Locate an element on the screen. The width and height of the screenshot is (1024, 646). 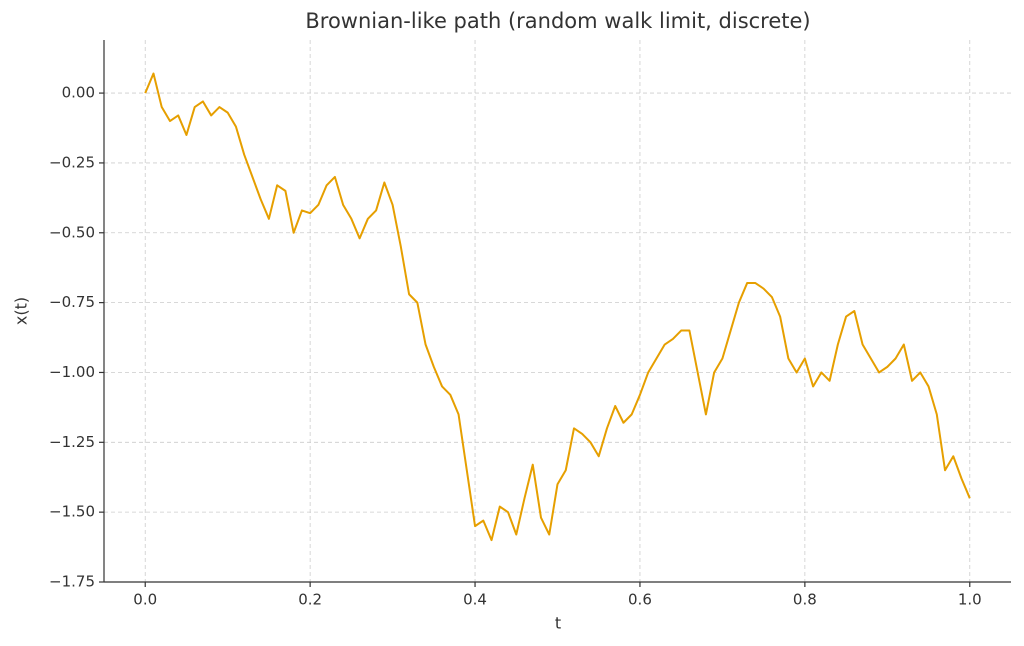
x-tick-label: 0.8 is located at coordinates (805, 600).